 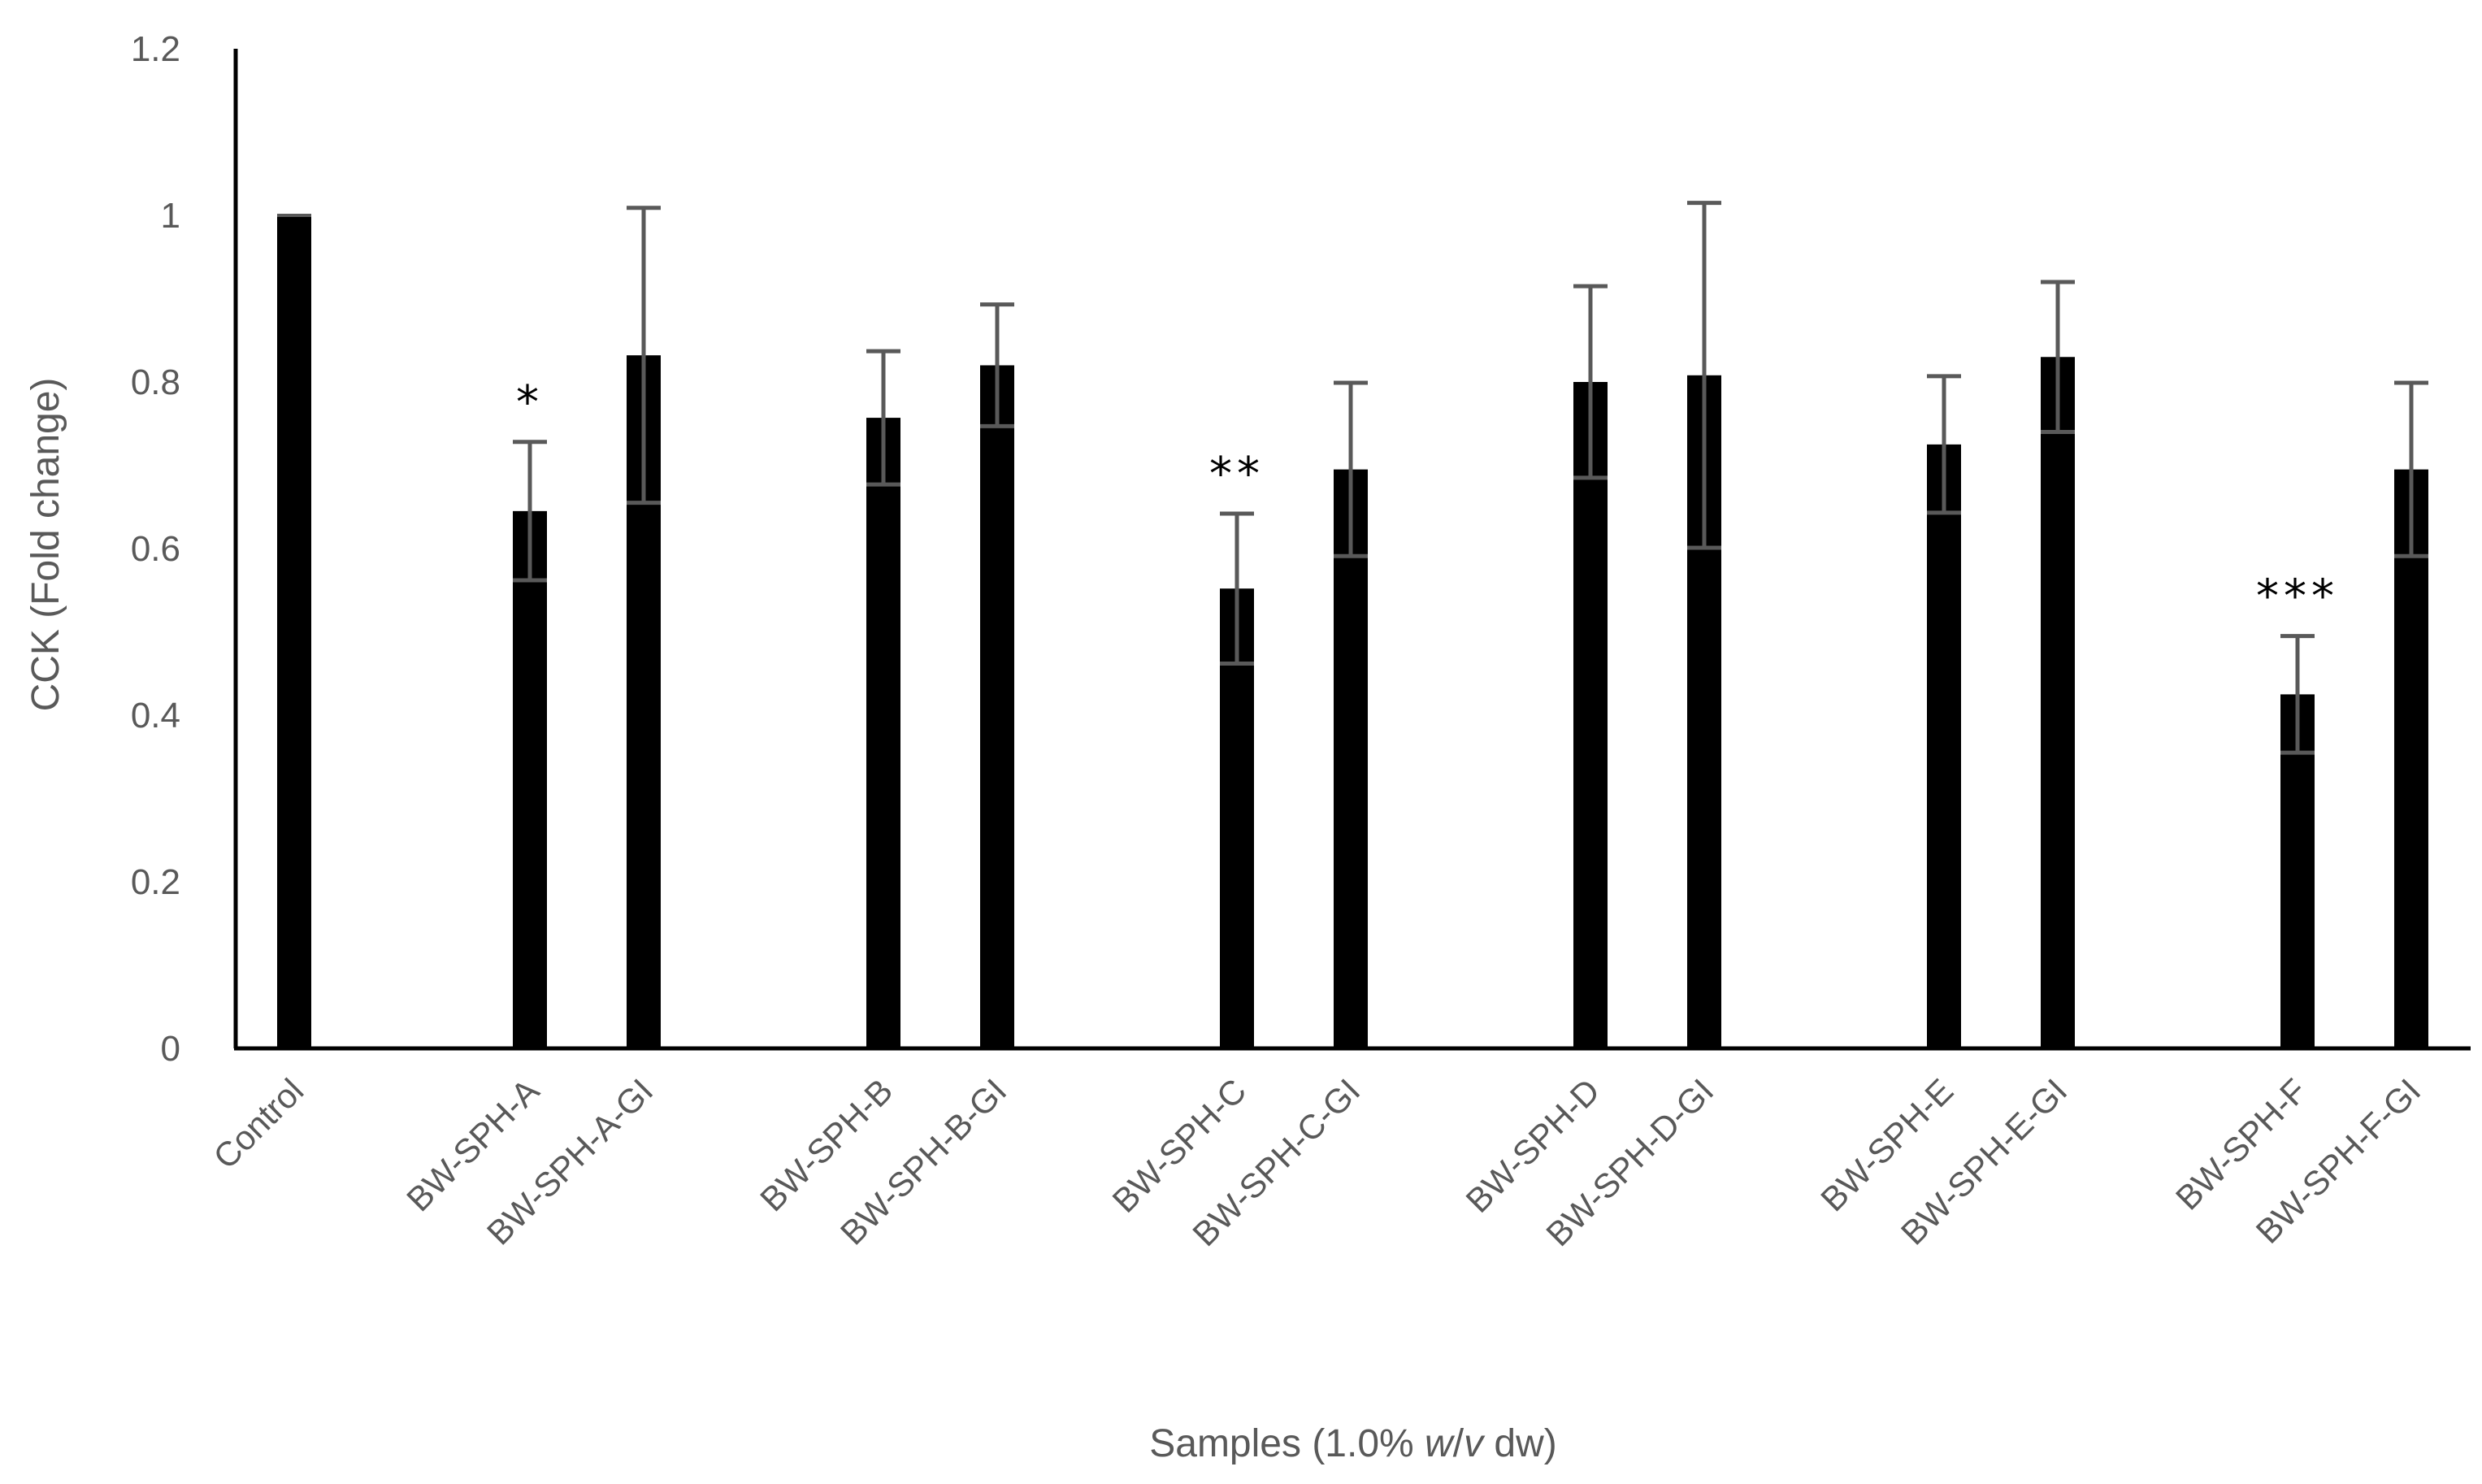 What do you see at coordinates (258, 1123) in the screenshot?
I see `x-tick-label: Control` at bounding box center [258, 1123].